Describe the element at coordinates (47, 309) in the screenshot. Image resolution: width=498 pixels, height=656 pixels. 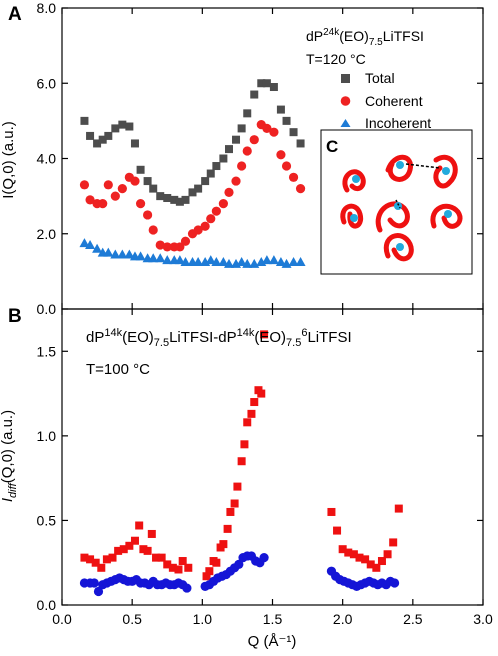
I see `panel-a-y-tick-label: 0.0` at that location.